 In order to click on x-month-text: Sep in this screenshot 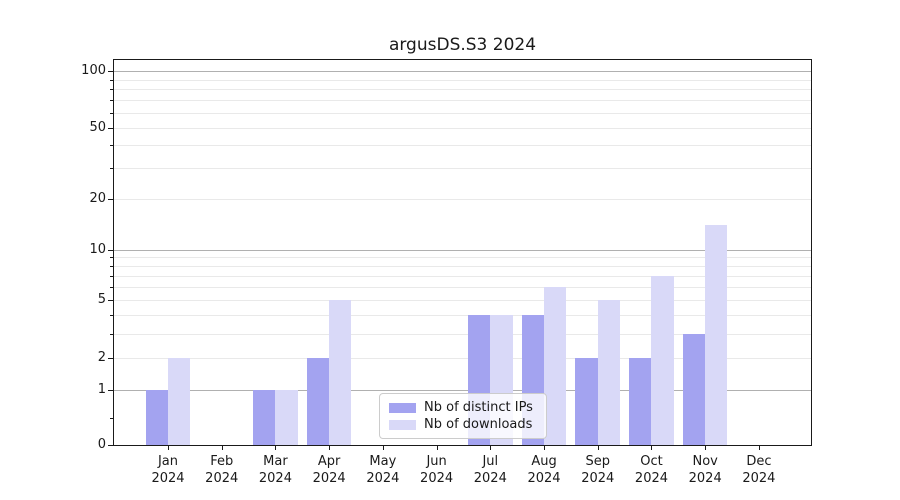, I will do `click(597, 461)`.